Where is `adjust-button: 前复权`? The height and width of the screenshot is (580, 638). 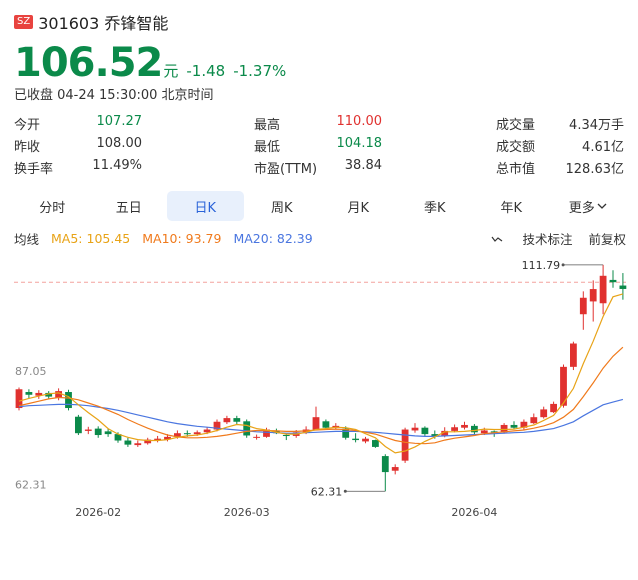 adjust-button: 前复权 is located at coordinates (607, 239).